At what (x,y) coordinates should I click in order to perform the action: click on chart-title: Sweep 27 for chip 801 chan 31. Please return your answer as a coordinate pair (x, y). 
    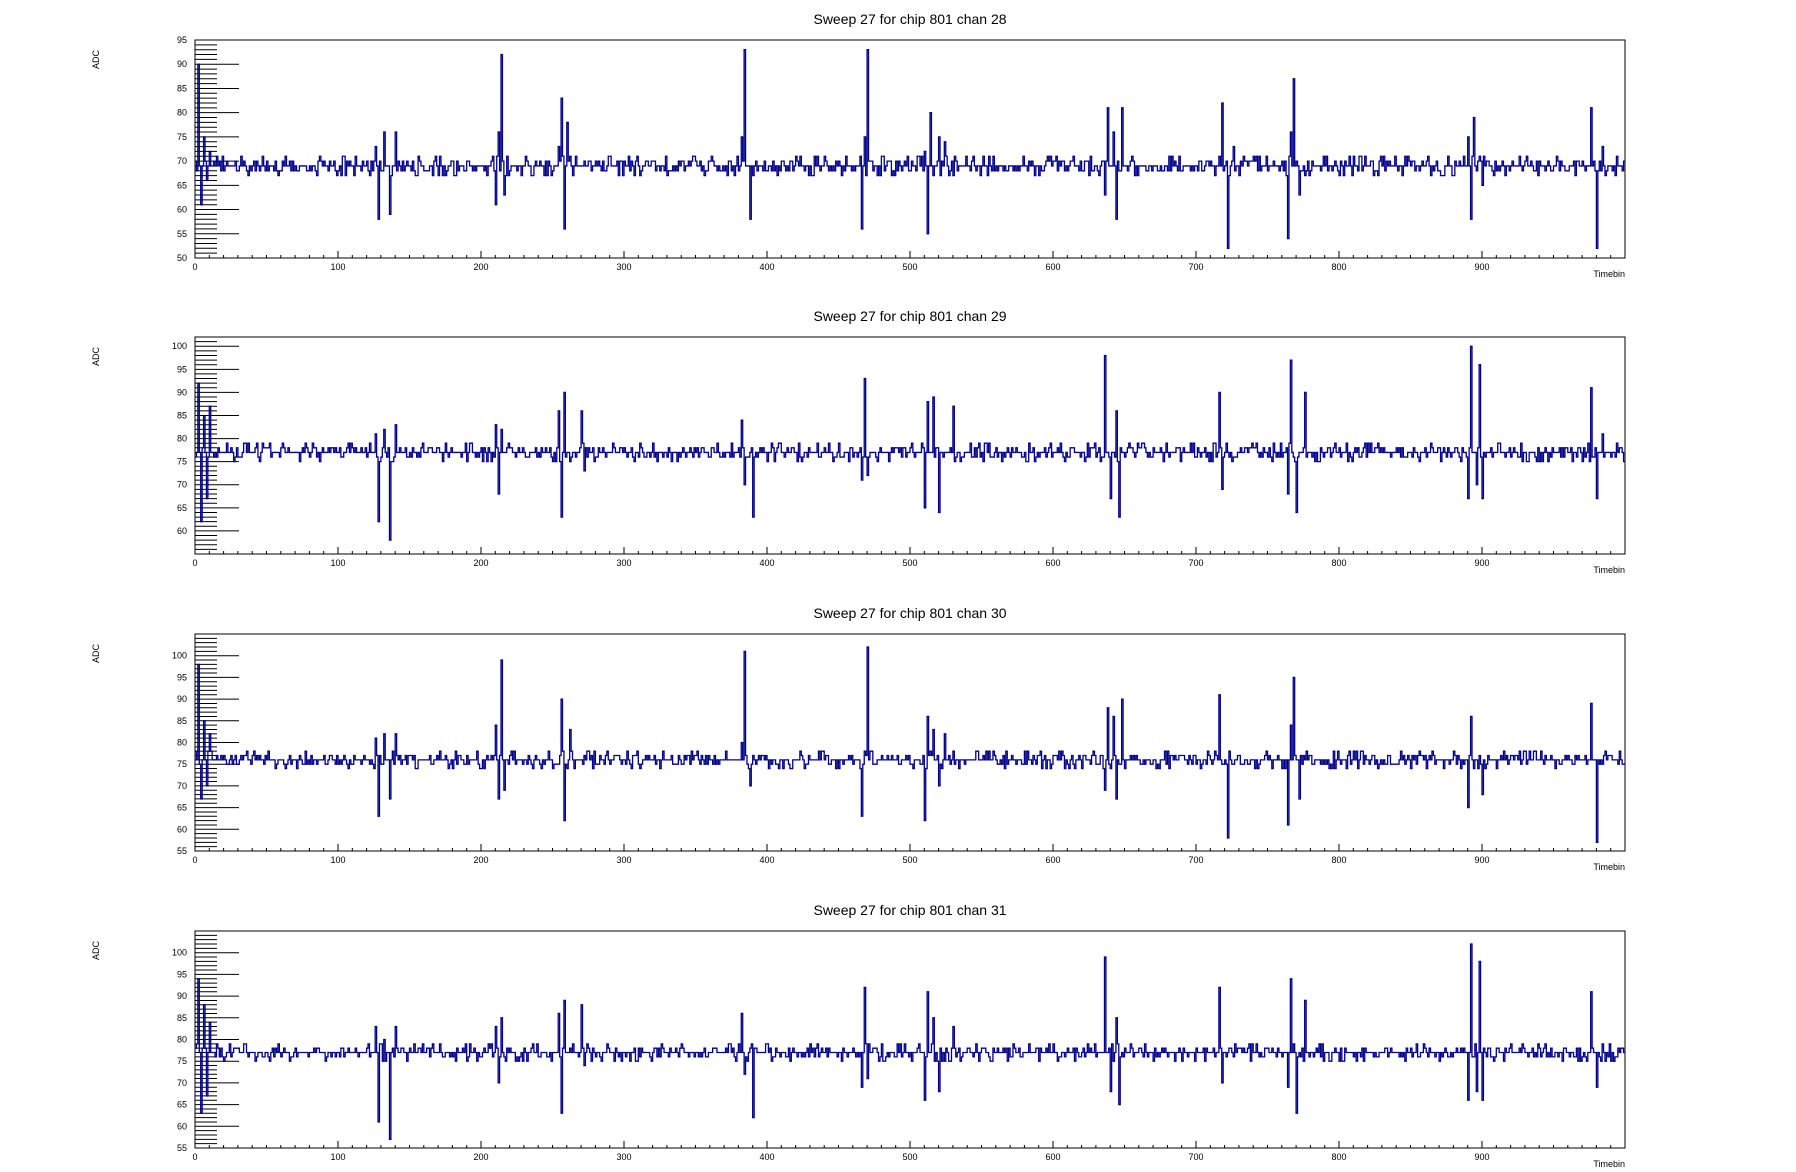
    Looking at the image, I should click on (909, 910).